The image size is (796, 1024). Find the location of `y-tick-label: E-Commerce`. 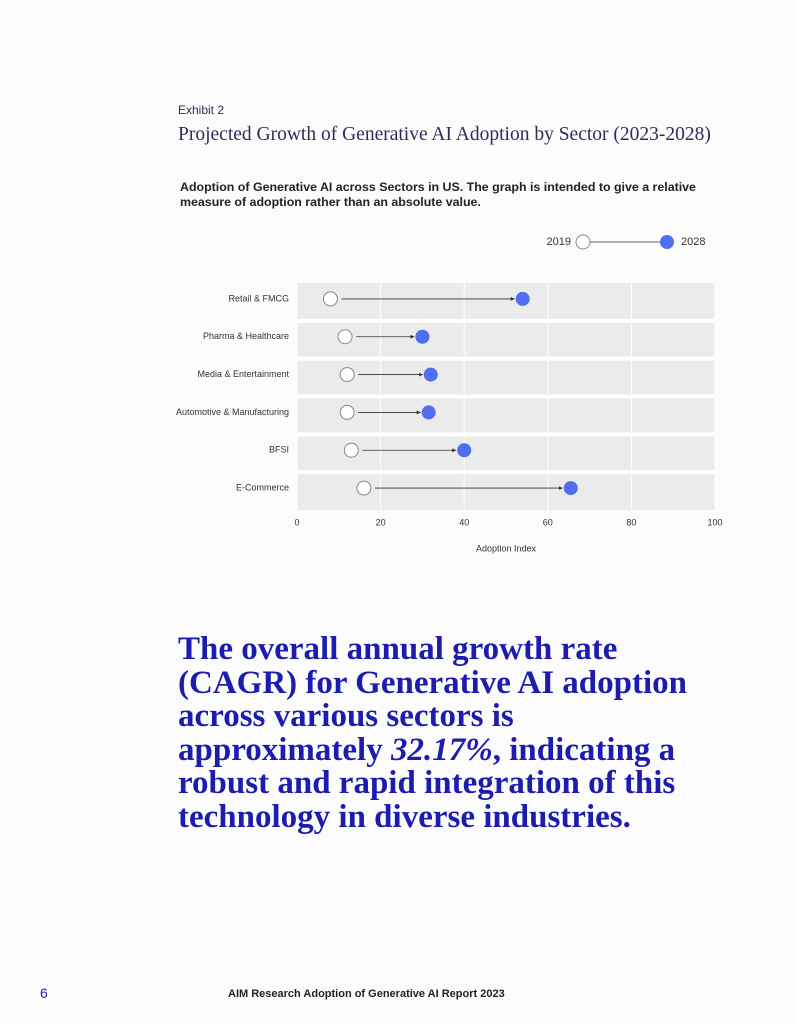

y-tick-label: E-Commerce is located at coordinates (262, 487).